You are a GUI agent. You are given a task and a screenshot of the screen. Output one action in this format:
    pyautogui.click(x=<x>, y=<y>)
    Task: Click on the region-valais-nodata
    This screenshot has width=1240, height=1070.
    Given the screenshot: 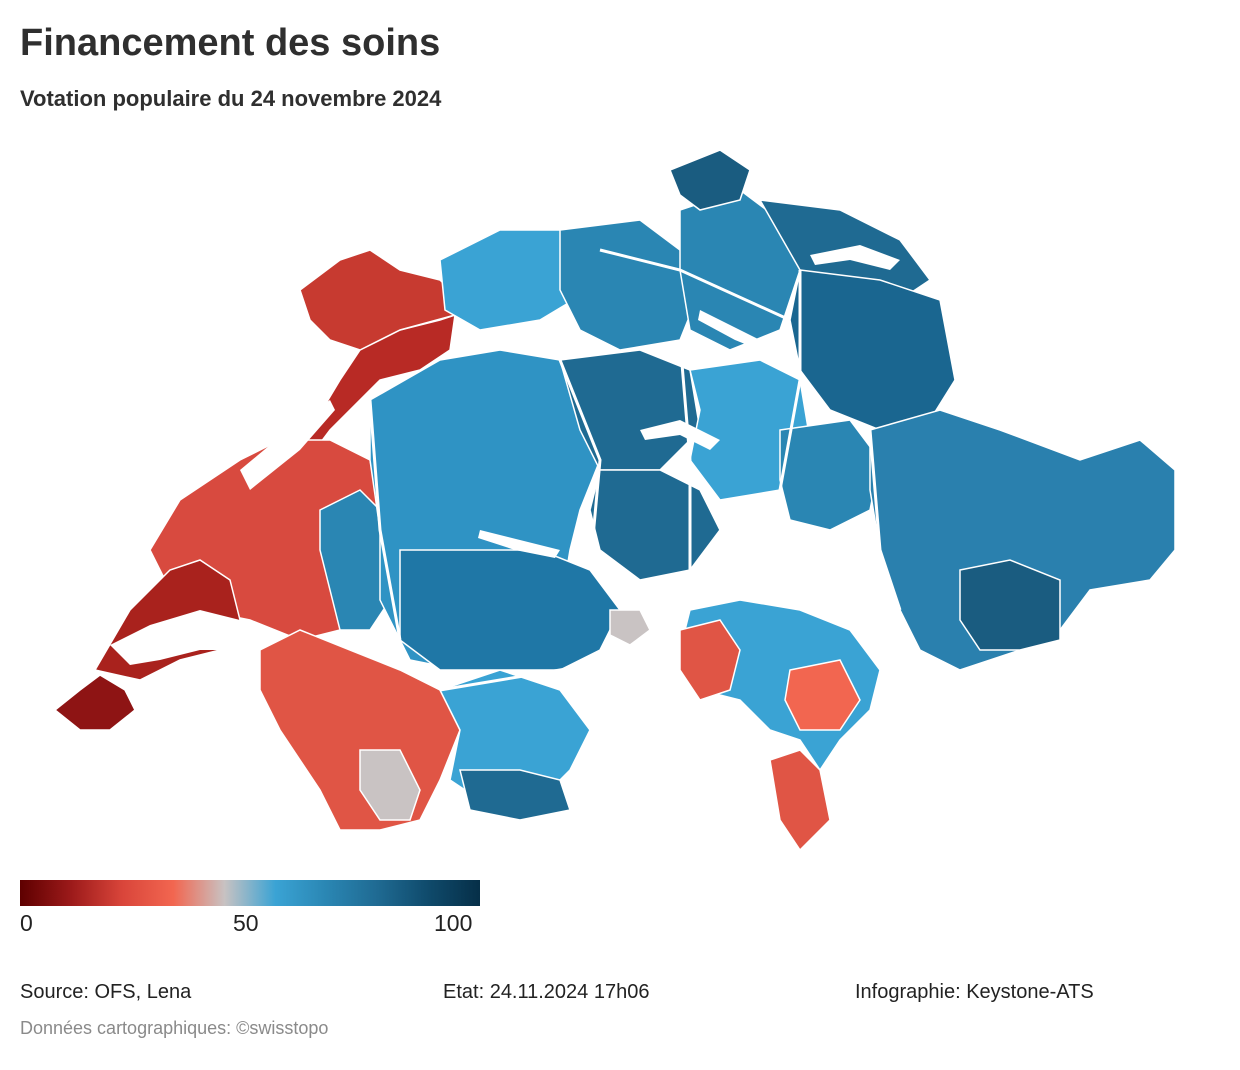 What is the action you would take?
    pyautogui.click(x=390, y=785)
    